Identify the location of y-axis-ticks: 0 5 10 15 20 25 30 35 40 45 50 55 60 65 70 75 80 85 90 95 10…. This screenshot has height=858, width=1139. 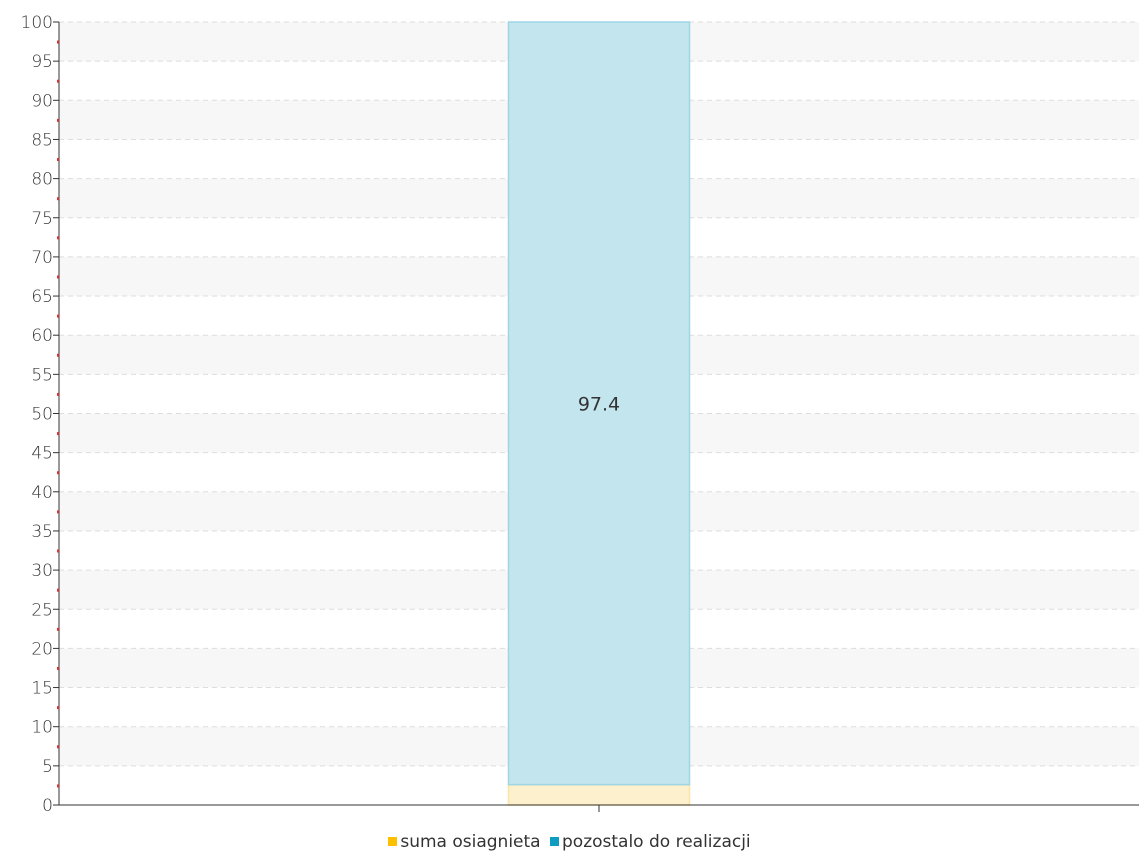
(40, 414).